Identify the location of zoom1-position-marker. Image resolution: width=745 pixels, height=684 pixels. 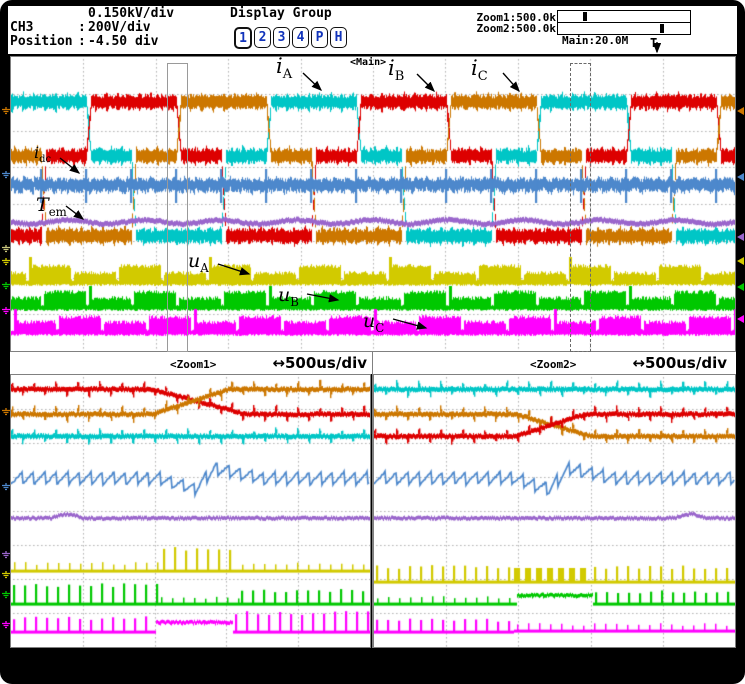
(585, 16).